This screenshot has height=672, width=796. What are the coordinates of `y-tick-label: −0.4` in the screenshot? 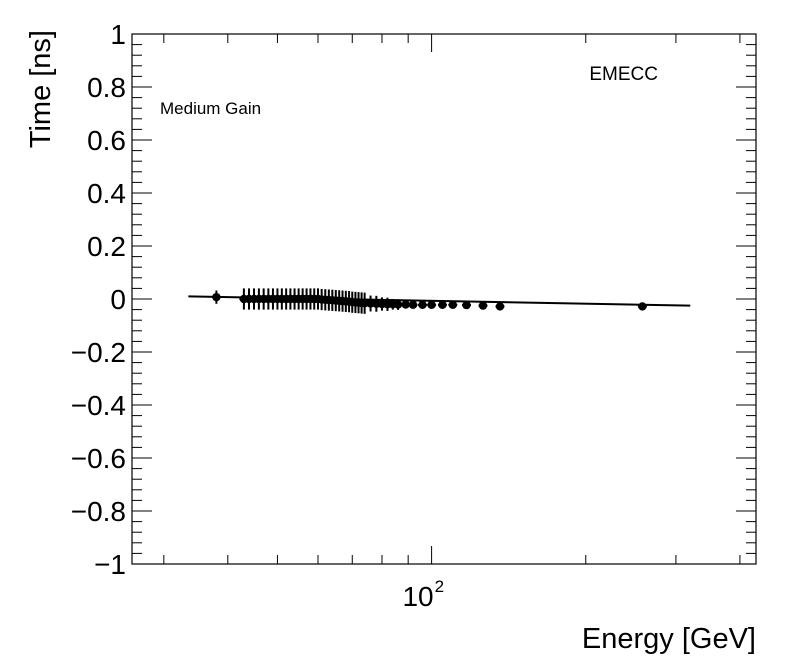 It's located at (98, 405).